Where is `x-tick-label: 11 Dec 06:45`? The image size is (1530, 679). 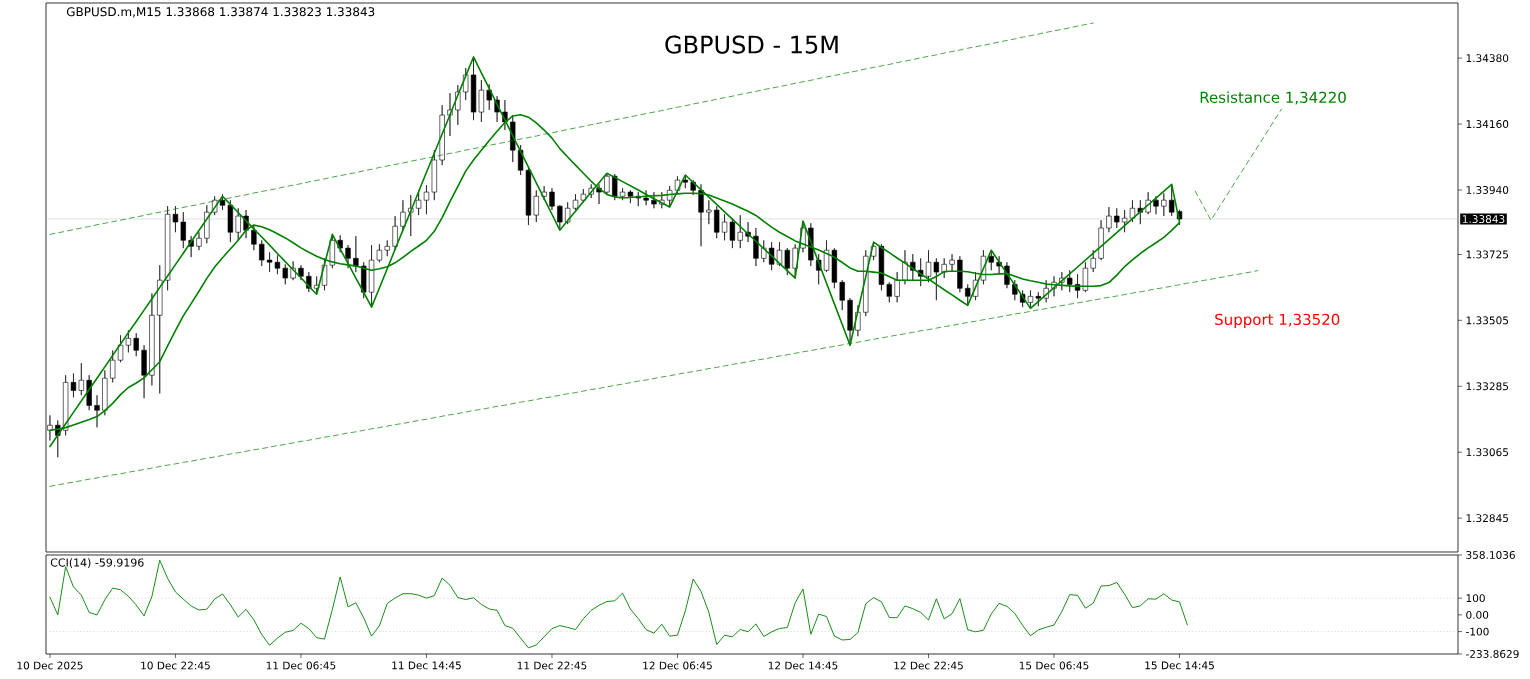
x-tick-label: 11 Dec 06:45 is located at coordinates (301, 665).